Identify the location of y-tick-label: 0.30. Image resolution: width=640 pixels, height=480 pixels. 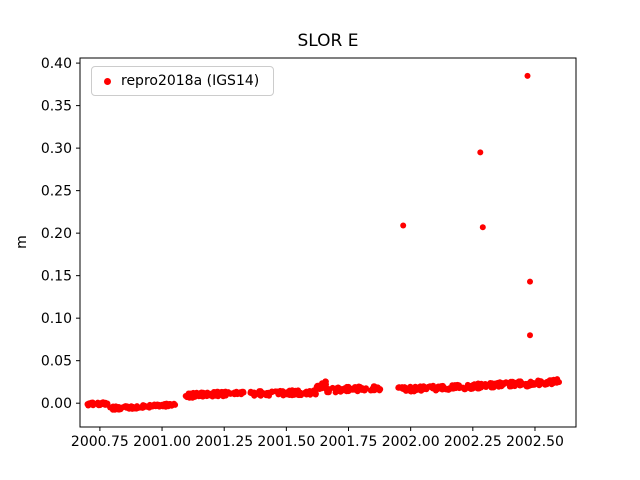
(56, 149).